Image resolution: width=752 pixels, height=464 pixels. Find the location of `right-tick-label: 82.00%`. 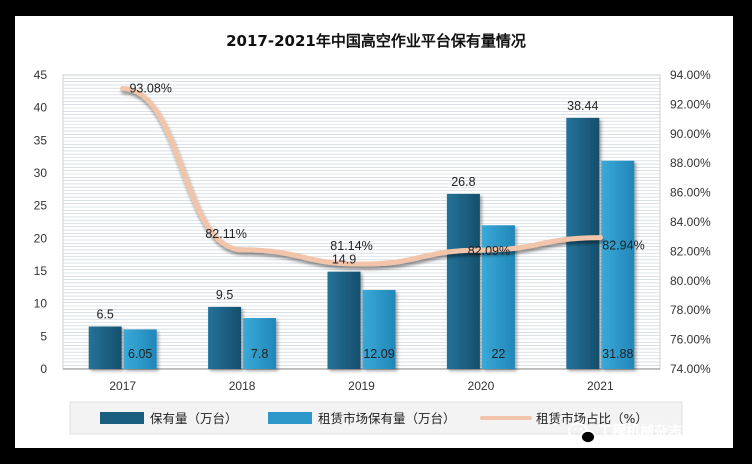

right-tick-label: 82.00% is located at coordinates (690, 251).